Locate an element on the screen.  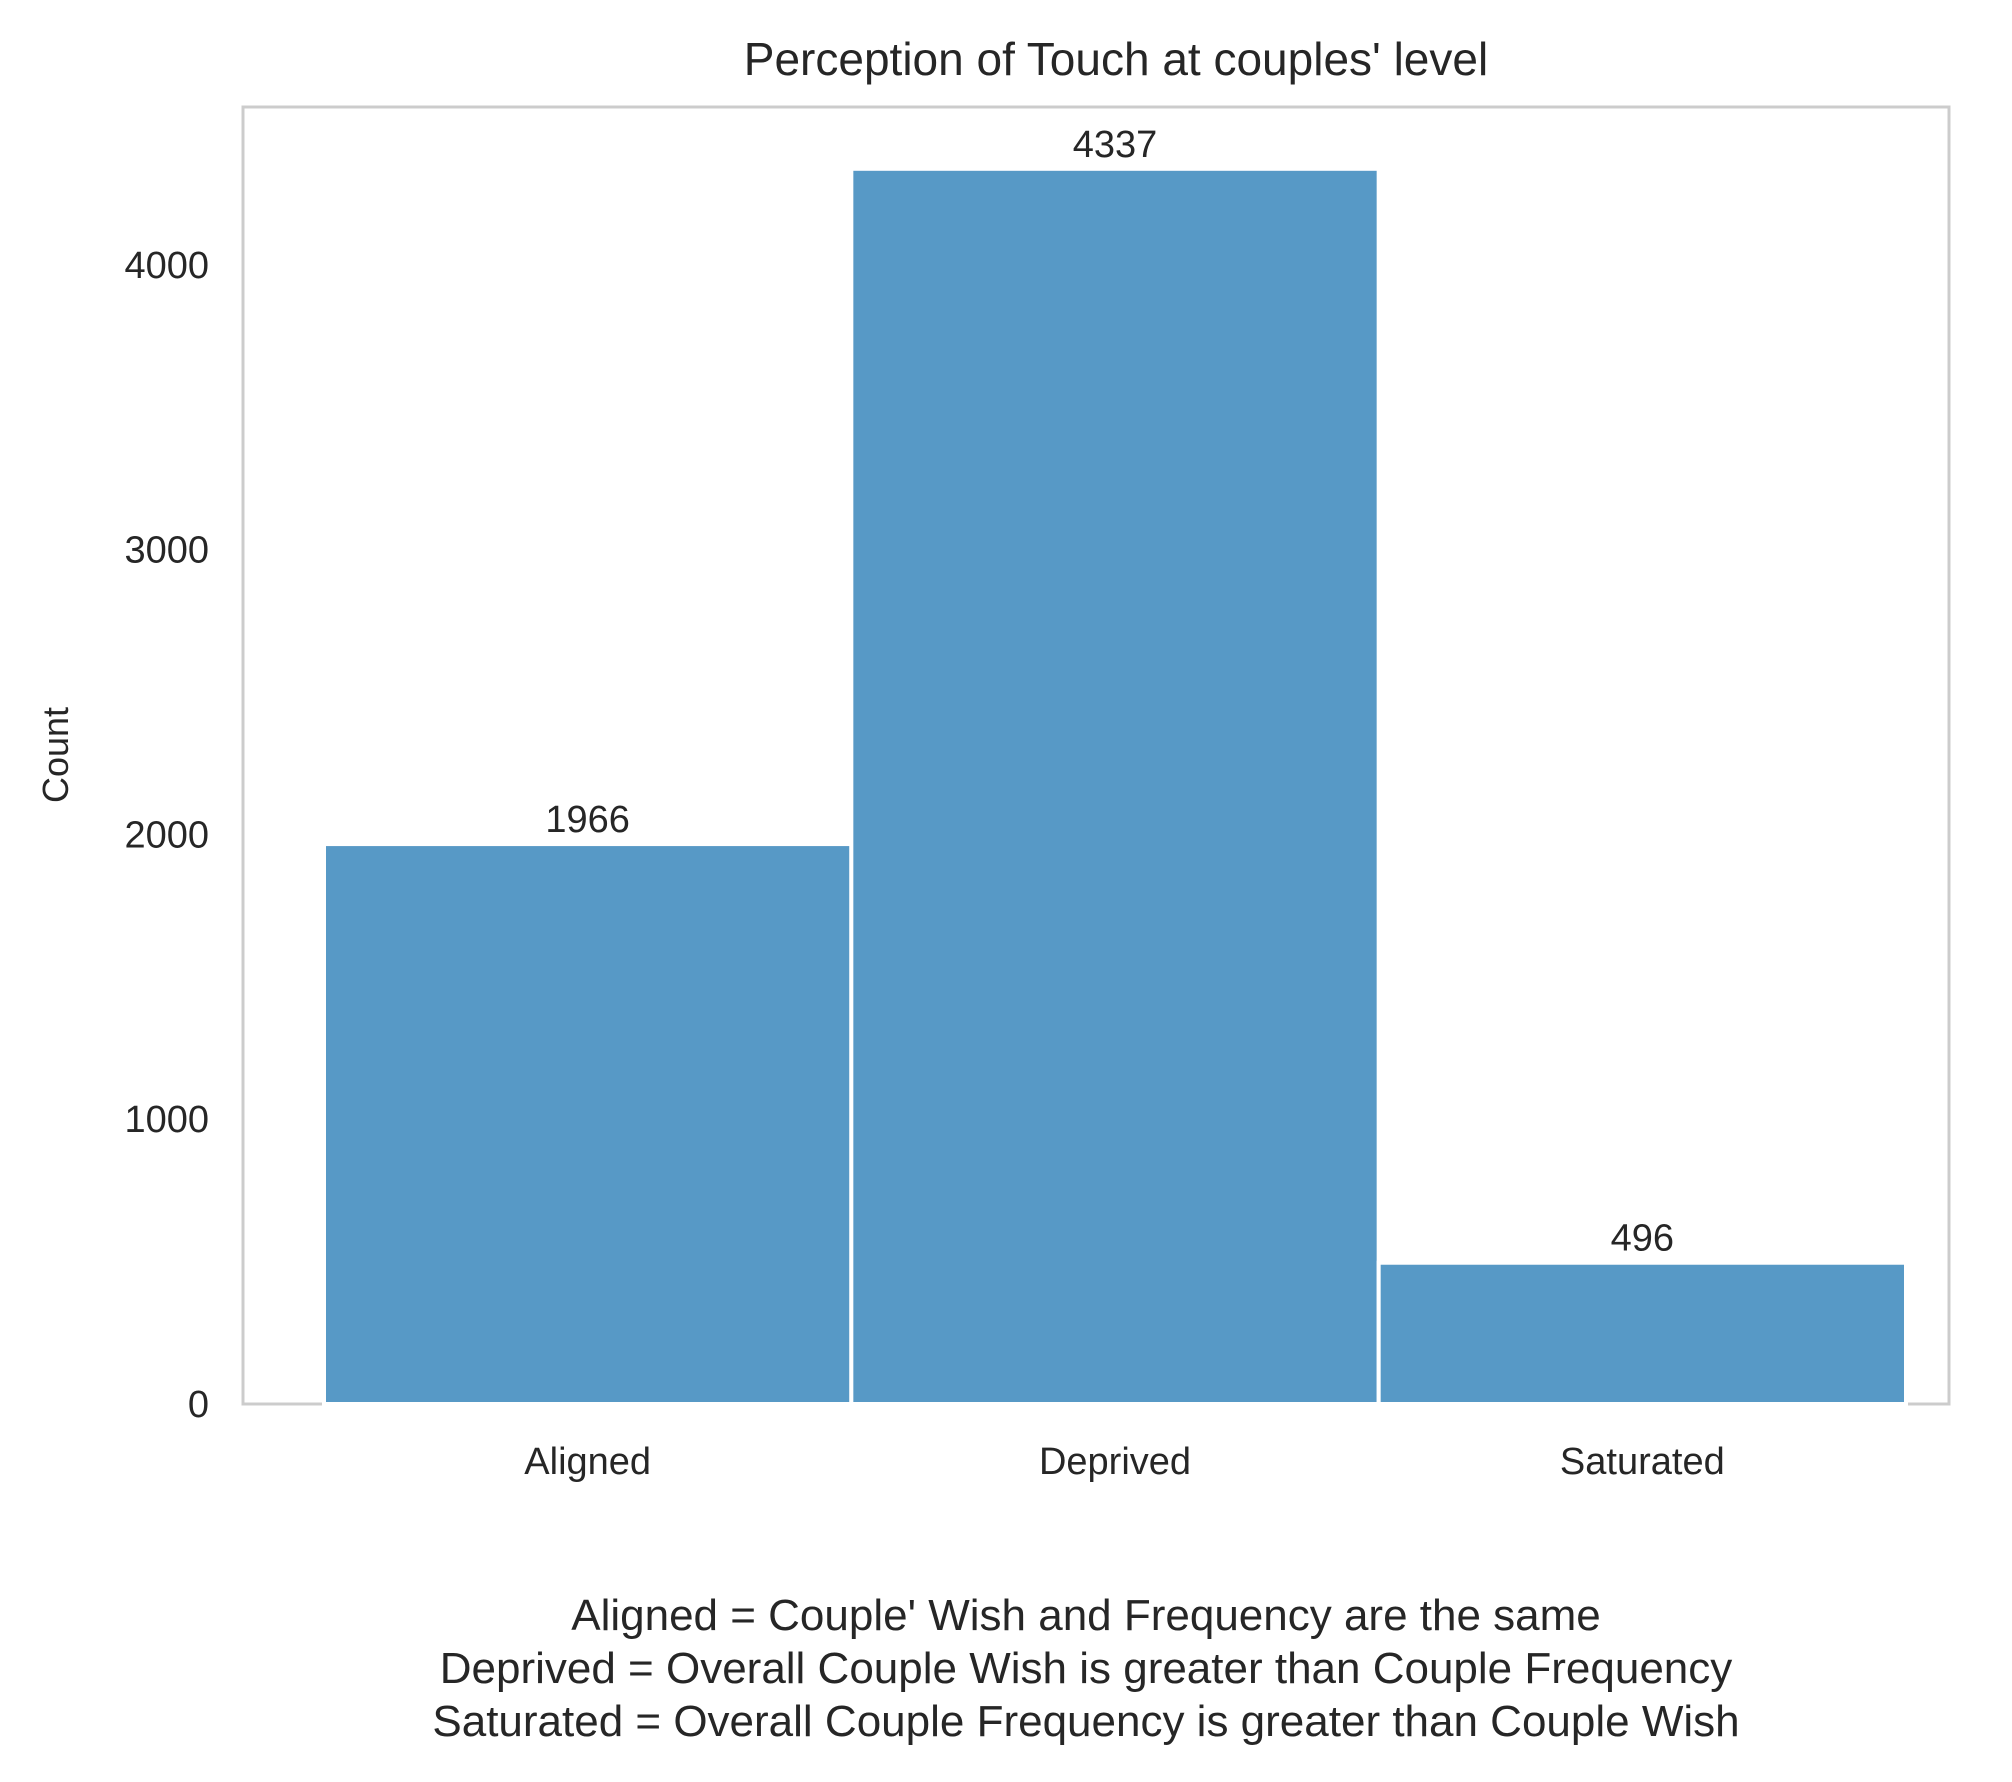
data-label-aligned: 1966 is located at coordinates (587, 820).